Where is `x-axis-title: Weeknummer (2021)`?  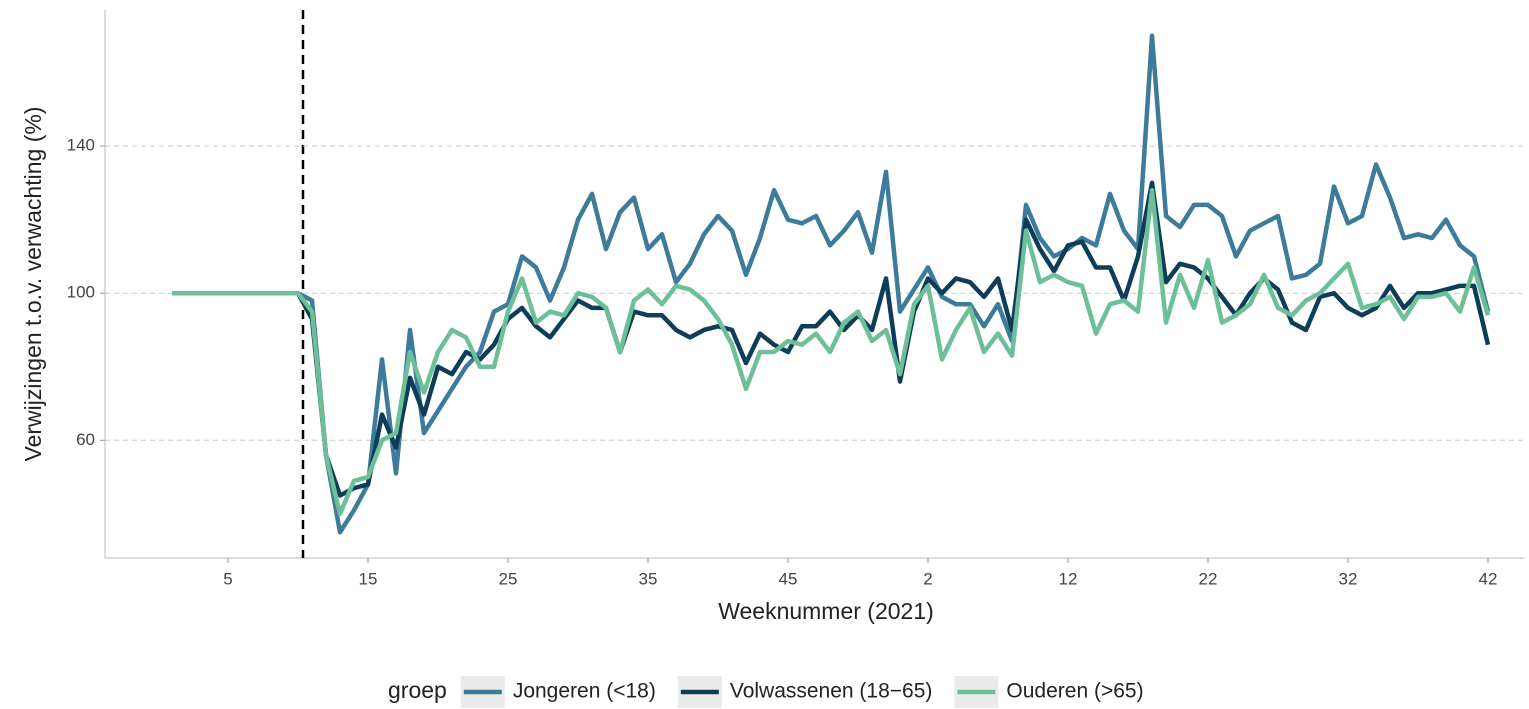
x-axis-title: Weeknummer (2021) is located at coordinates (826, 611).